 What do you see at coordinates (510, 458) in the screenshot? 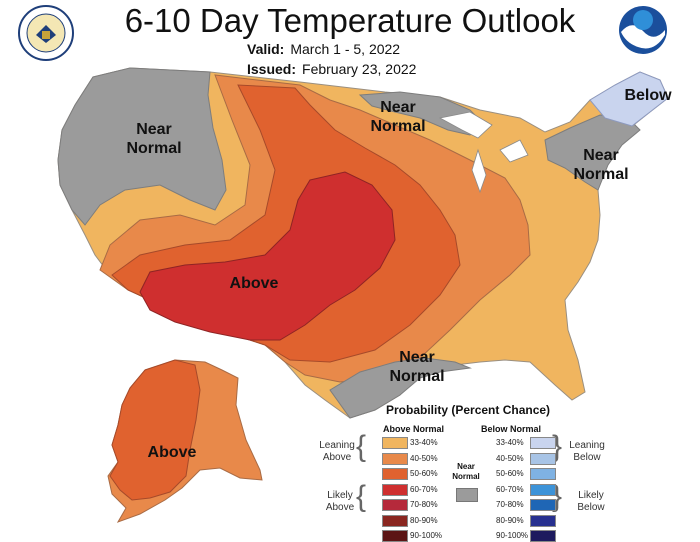
I see `below-range-label: 40-50%` at bounding box center [510, 458].